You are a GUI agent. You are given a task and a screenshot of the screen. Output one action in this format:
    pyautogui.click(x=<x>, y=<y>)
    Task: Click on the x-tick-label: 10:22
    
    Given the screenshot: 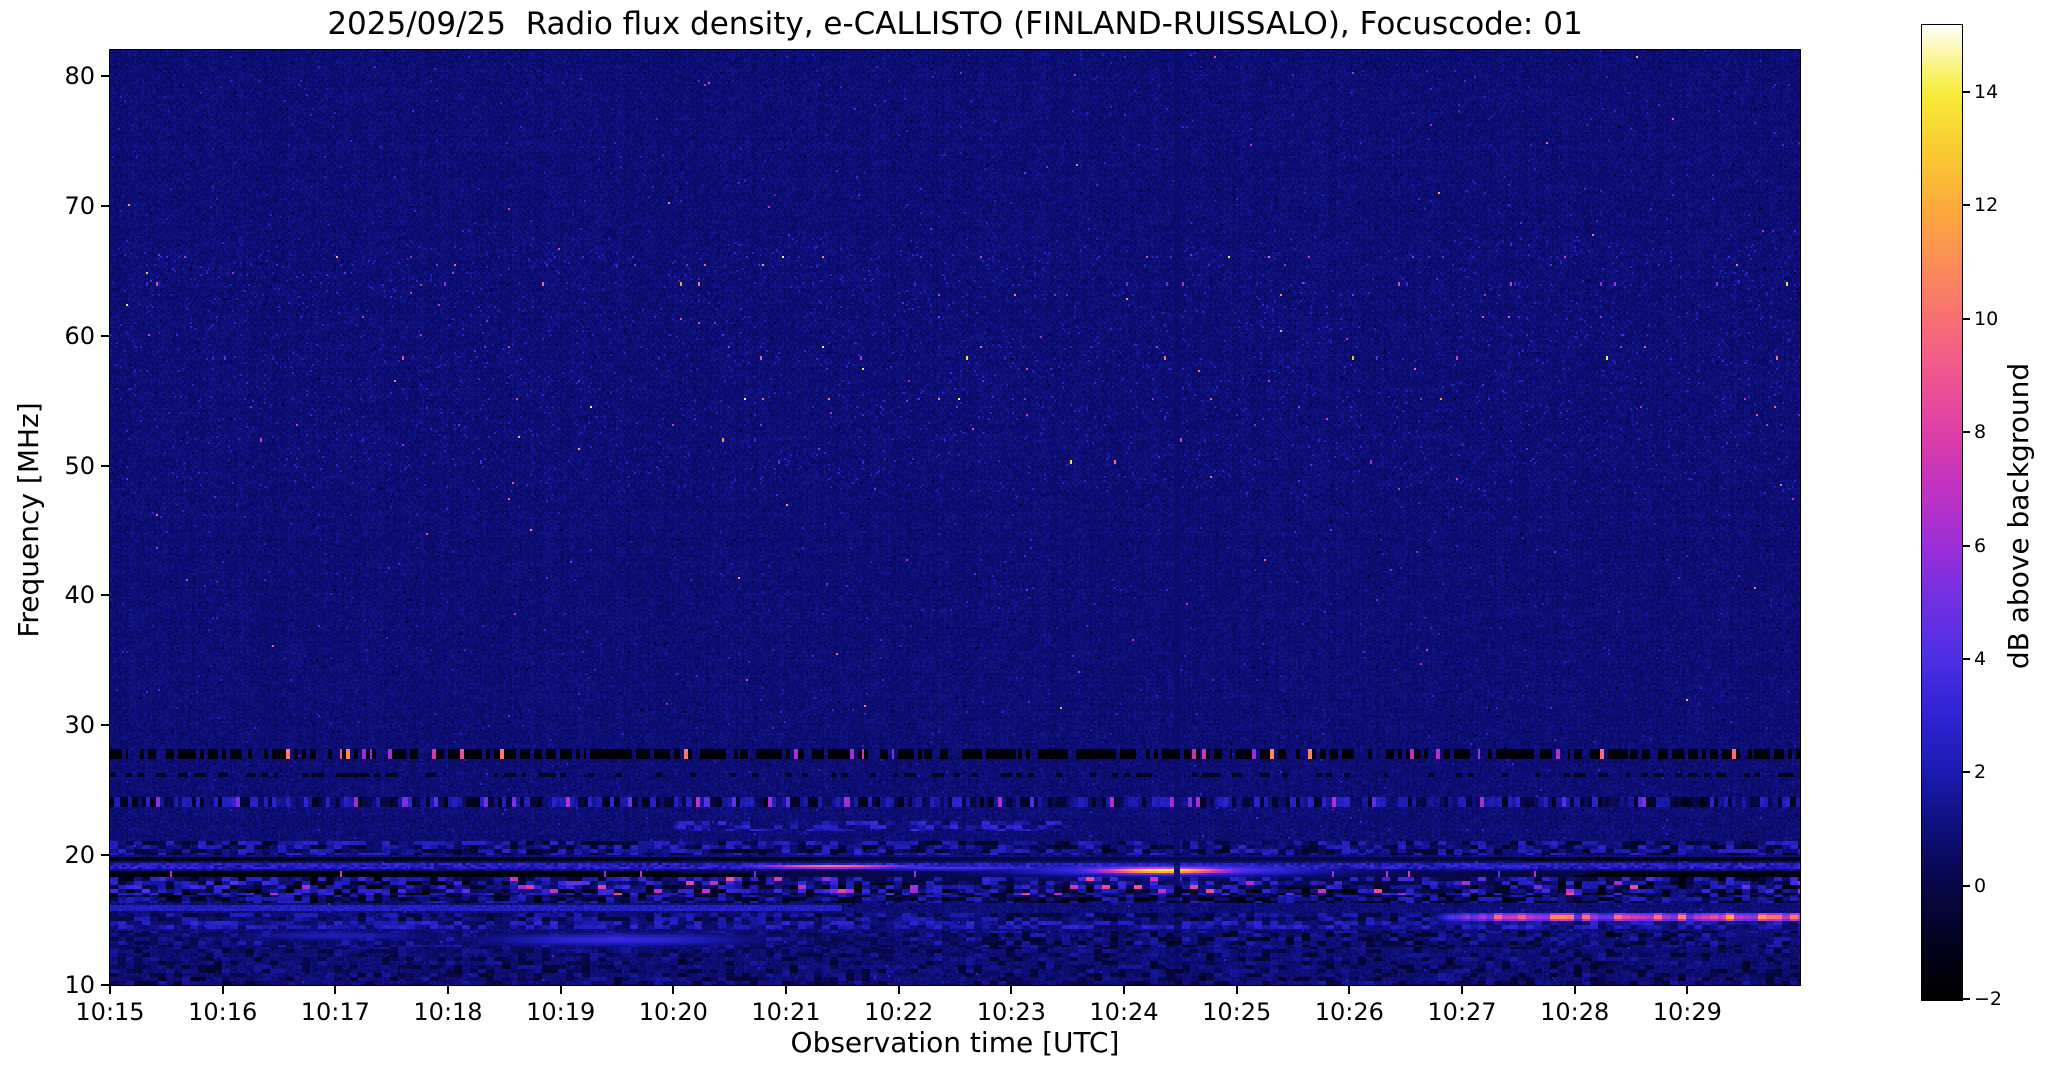 What is the action you would take?
    pyautogui.click(x=899, y=1012)
    